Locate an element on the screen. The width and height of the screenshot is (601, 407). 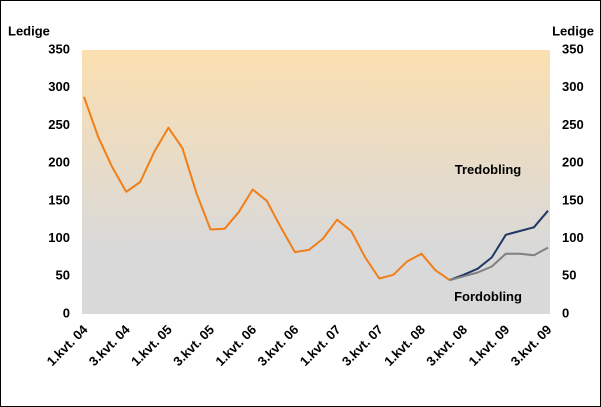
y2-tick-label: 350 is located at coordinates (573, 48).